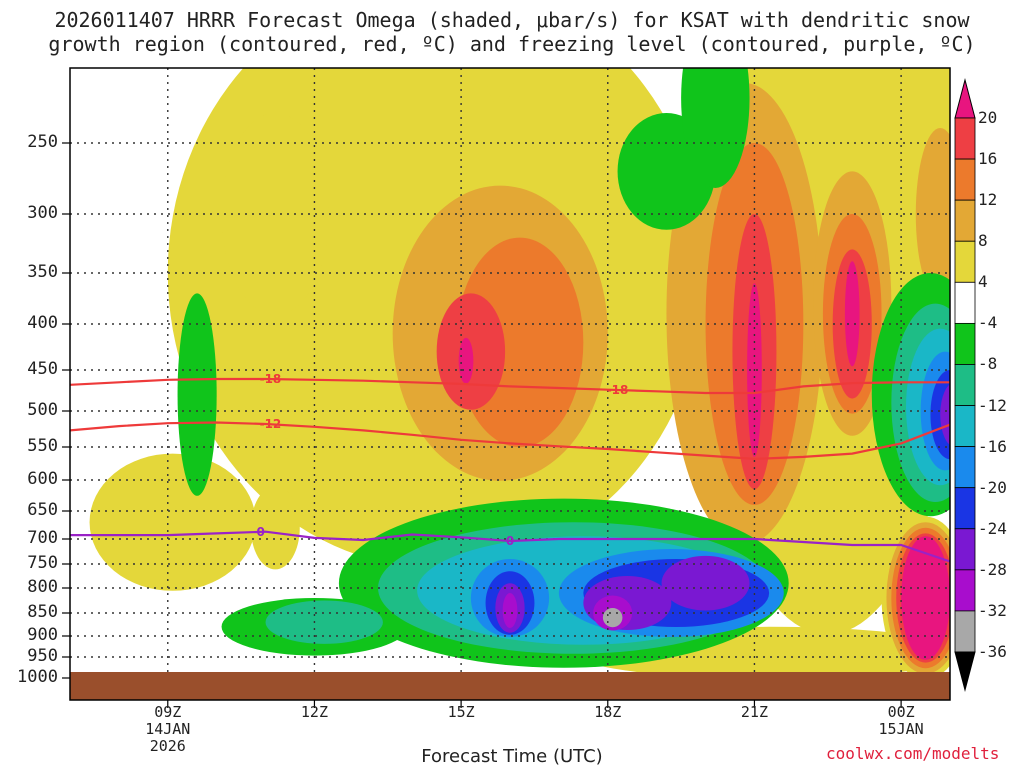 This screenshot has height=768, width=1024. Describe the element at coordinates (42, 612) in the screenshot. I see `y-tick-label-850: 850` at that location.